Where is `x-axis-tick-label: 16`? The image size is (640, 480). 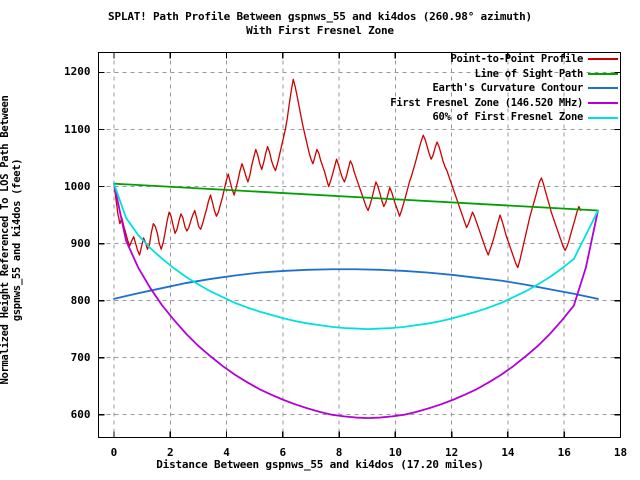
x-axis-tick-label: 16 is located at coordinates (564, 452).